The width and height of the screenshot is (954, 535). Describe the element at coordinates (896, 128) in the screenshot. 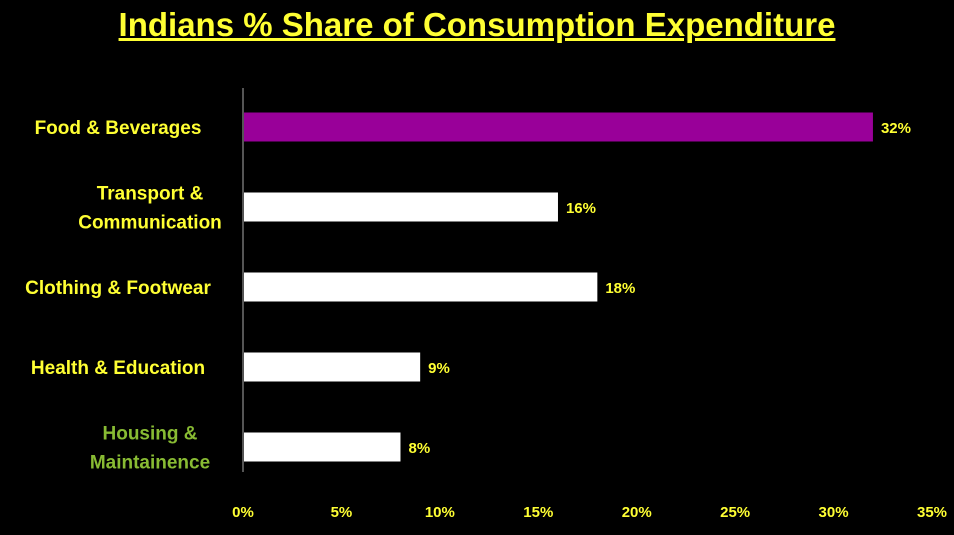

I see `data-label: 32%` at that location.